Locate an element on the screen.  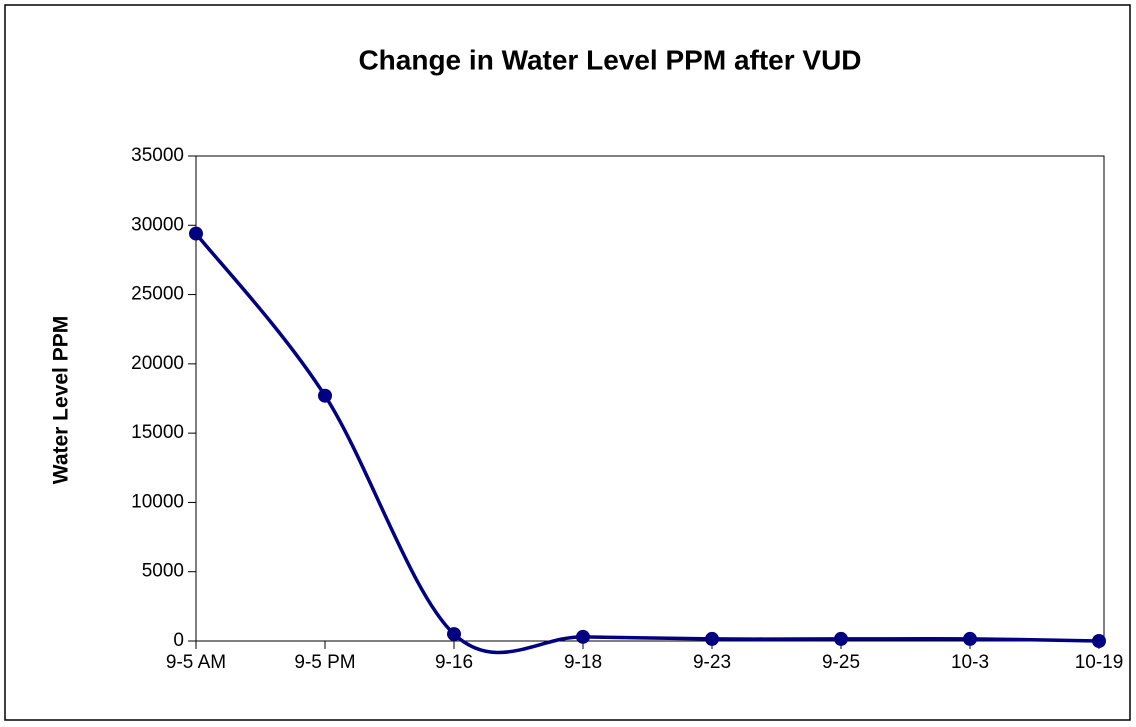
x-tick-label: 9-23 is located at coordinates (712, 662).